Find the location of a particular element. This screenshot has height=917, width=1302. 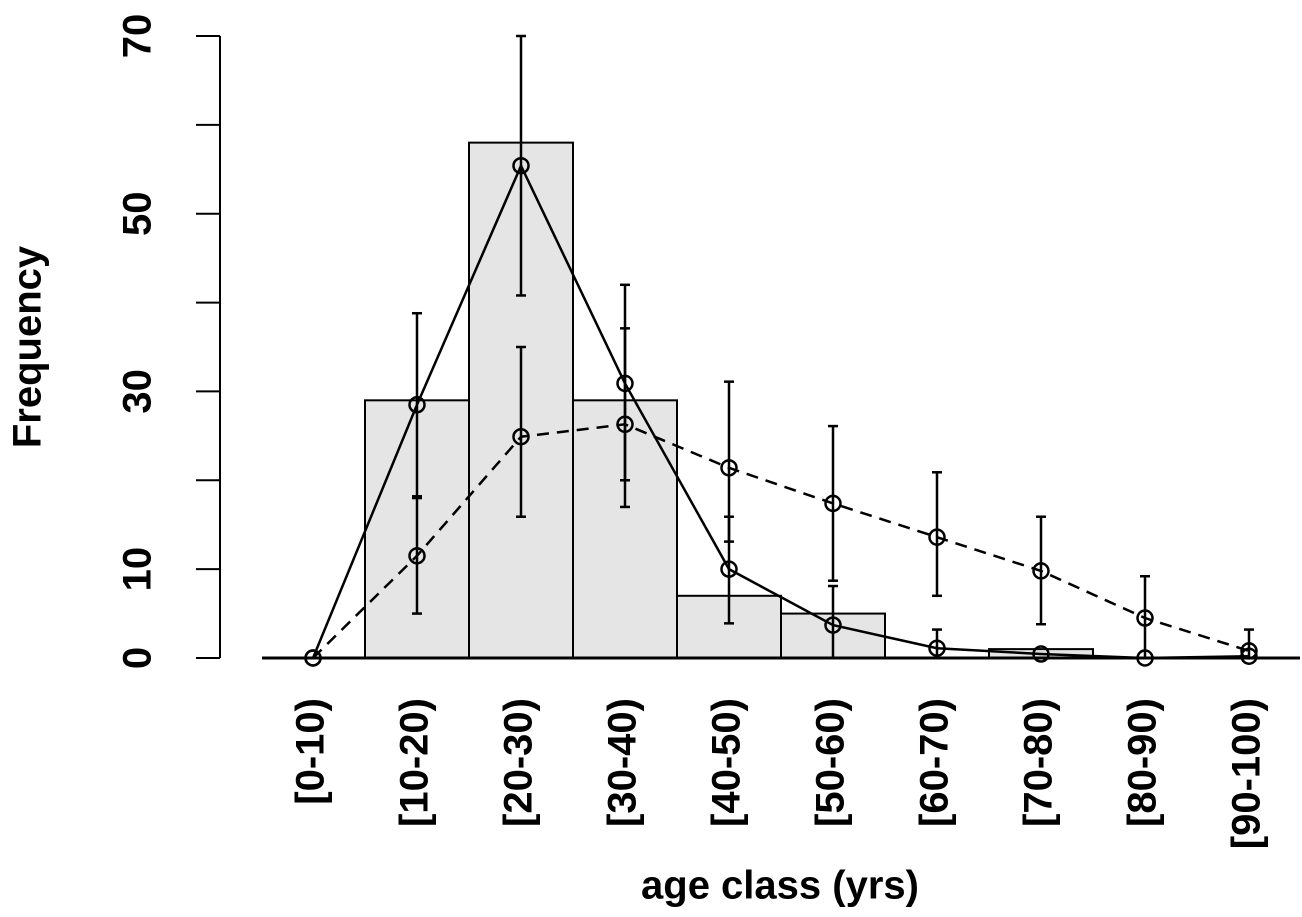

y-tick-label: 50 is located at coordinates (138, 213).